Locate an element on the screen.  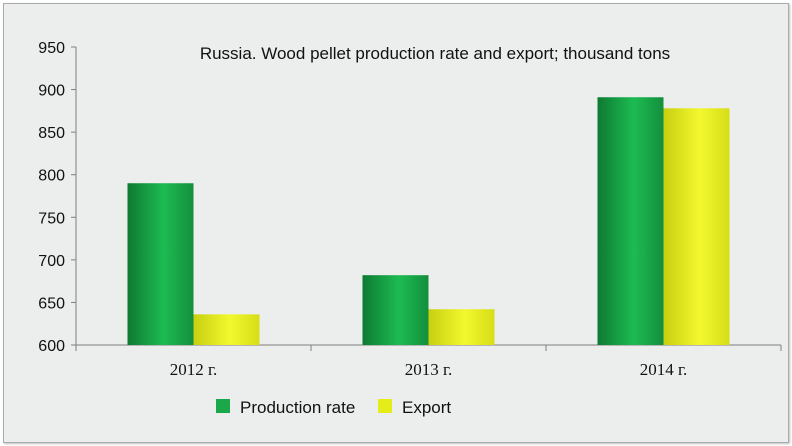
legend-swatch-production-rate is located at coordinates (223, 406).